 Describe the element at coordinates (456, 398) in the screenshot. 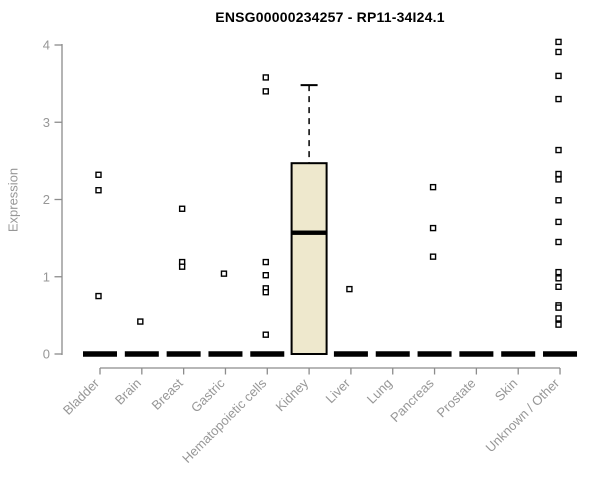

I see `x-tick-label: Prostate` at that location.